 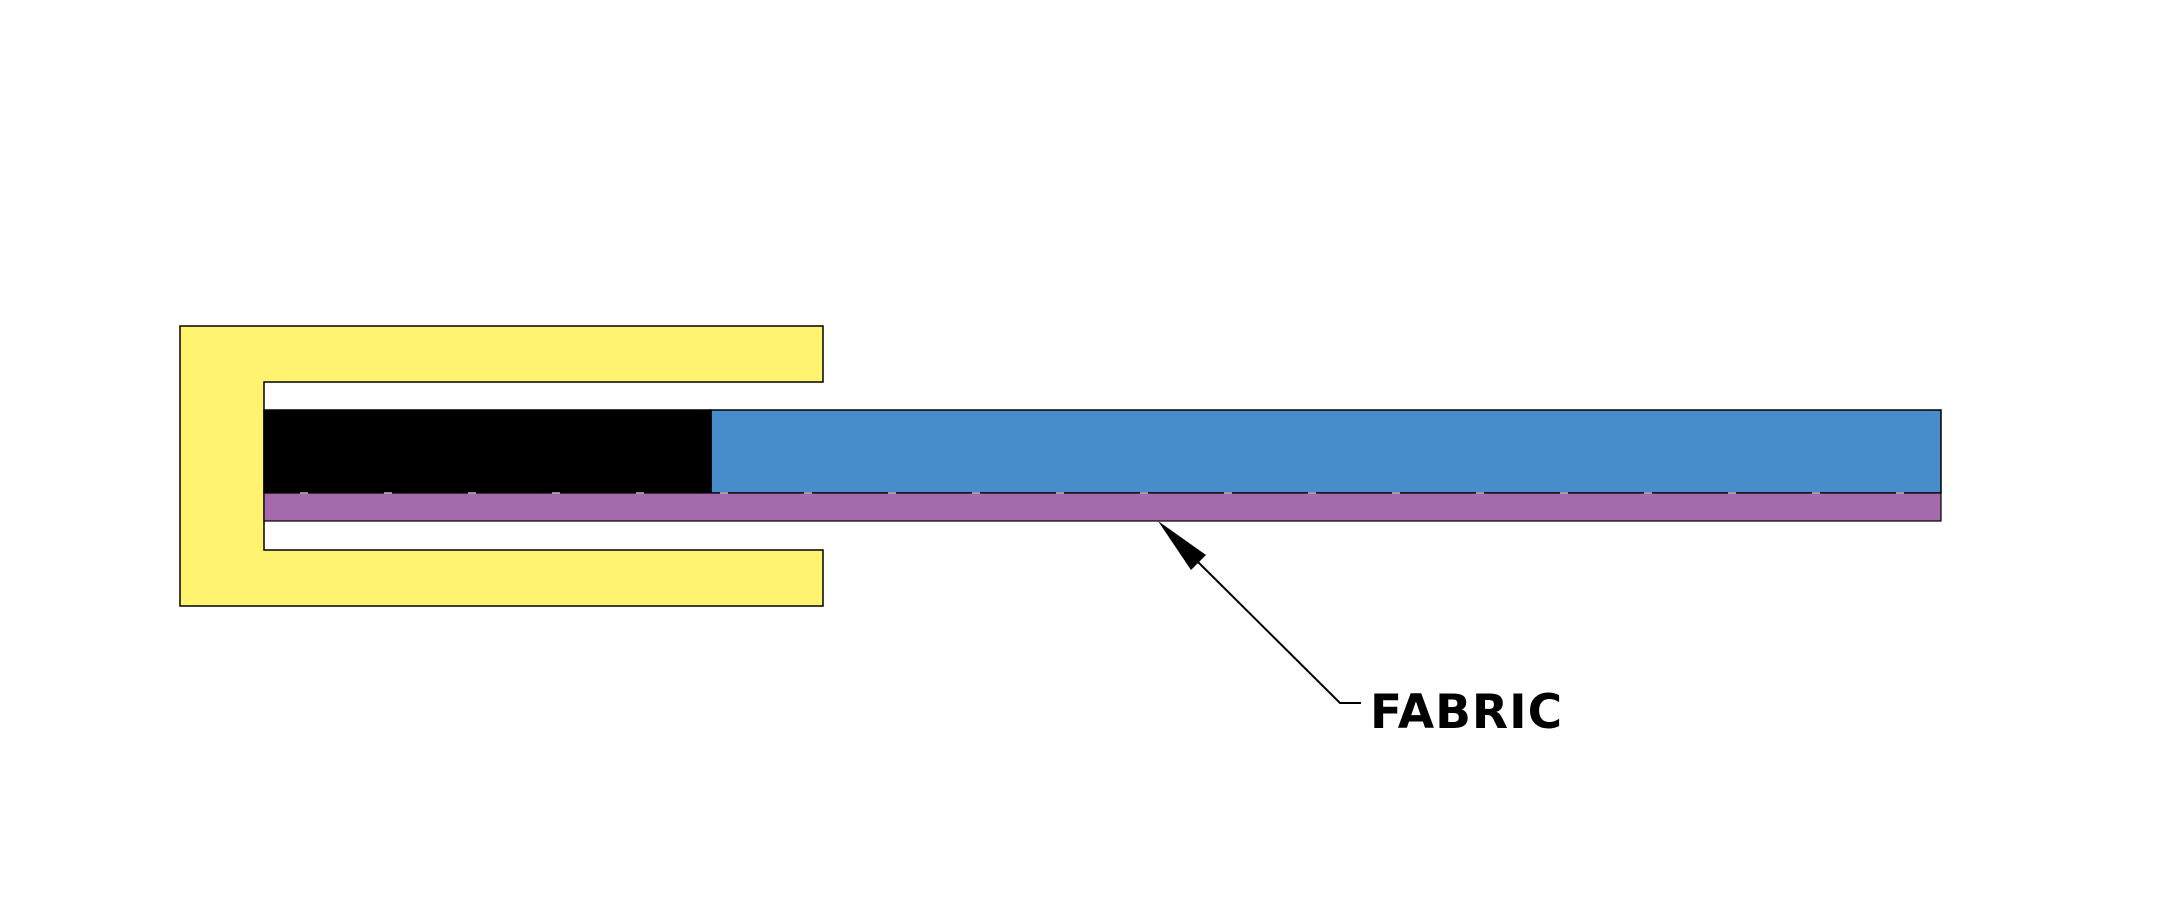 I want to click on fabric-leader-arrow, so click(x=1259, y=612).